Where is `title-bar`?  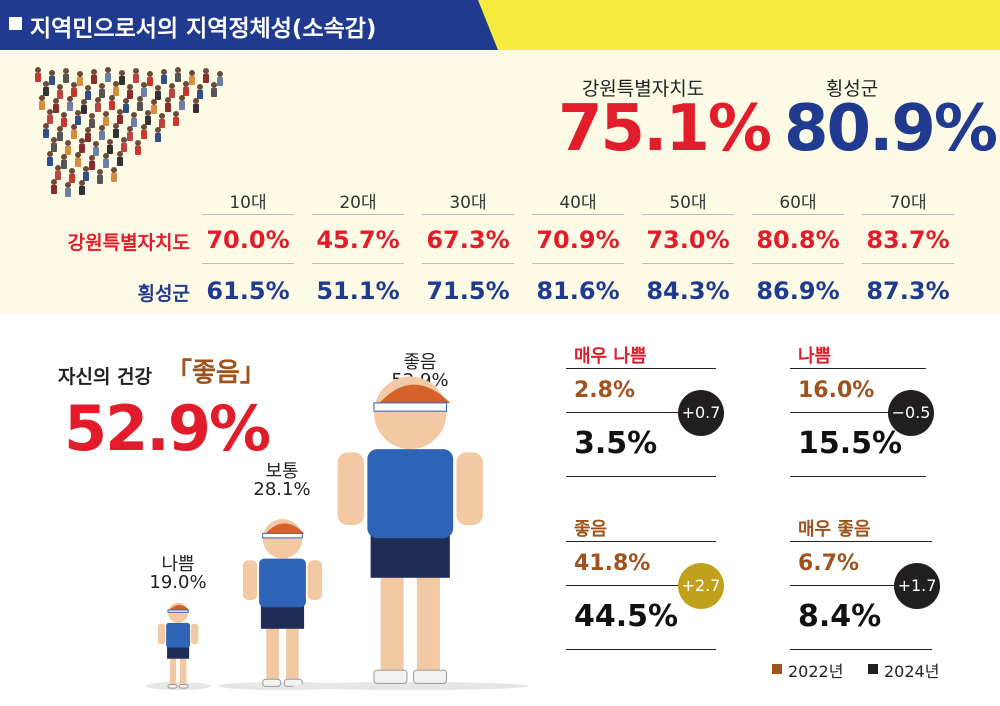 title-bar is located at coordinates (500, 25).